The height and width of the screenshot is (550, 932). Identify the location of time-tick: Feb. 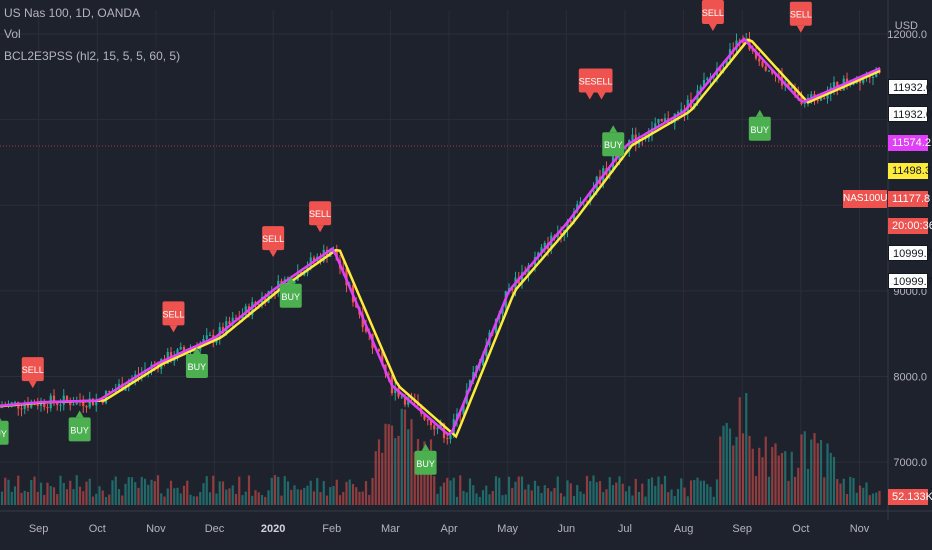
(331, 529).